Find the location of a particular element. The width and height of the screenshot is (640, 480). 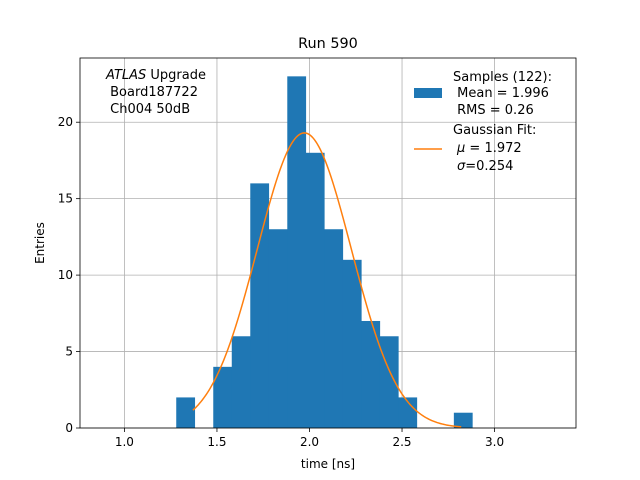

x-axis-label: time [ns] is located at coordinates (328, 464).